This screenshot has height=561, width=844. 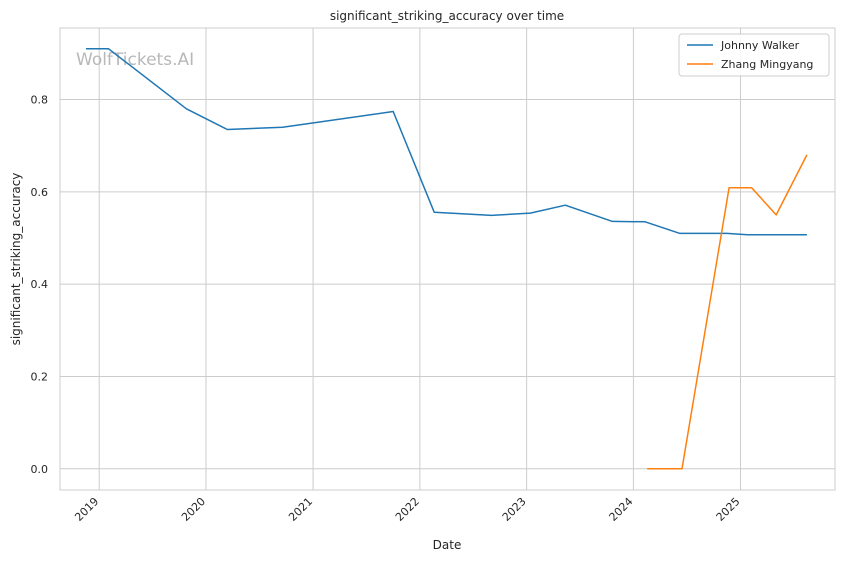 What do you see at coordinates (514, 509) in the screenshot?
I see `x-tick-label: 2023` at bounding box center [514, 509].